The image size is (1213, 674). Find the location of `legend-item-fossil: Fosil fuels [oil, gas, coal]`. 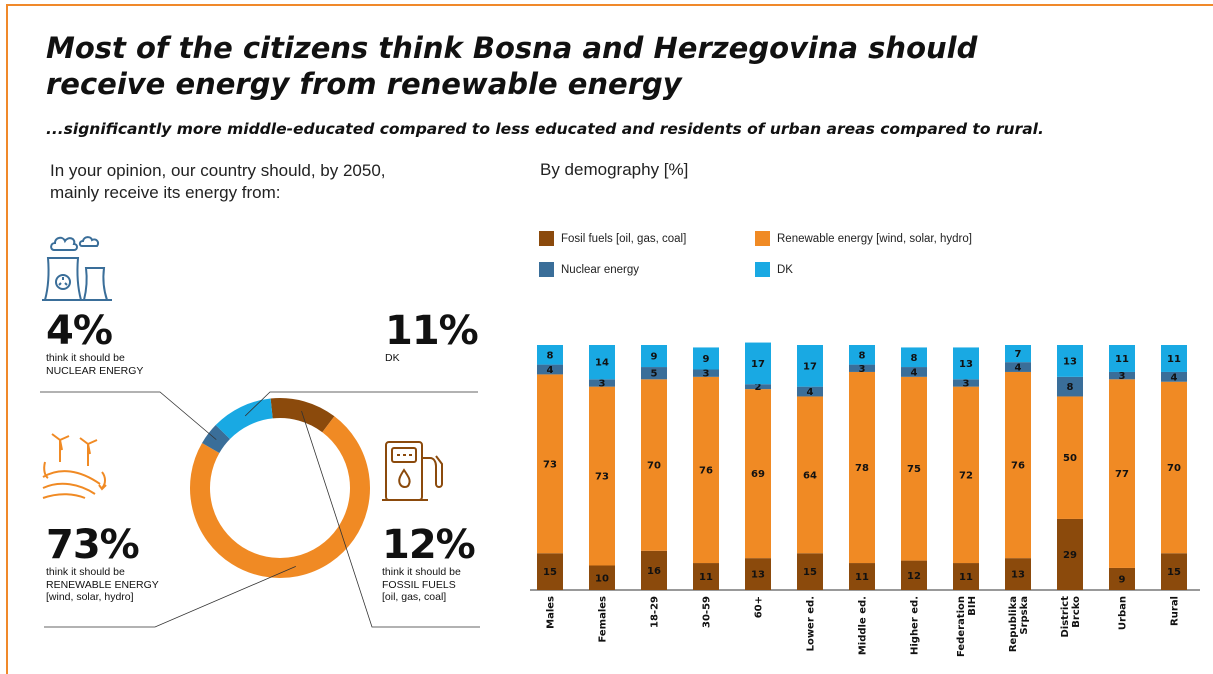

legend-item-fossil: Fosil fuels [oil, gas, coal] is located at coordinates (612, 238).